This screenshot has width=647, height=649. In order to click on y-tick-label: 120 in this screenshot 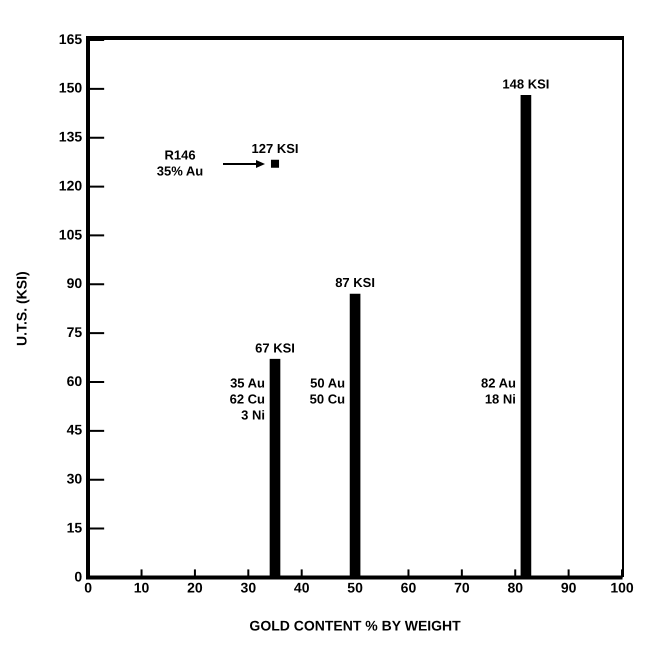, I will do `click(70, 185)`.